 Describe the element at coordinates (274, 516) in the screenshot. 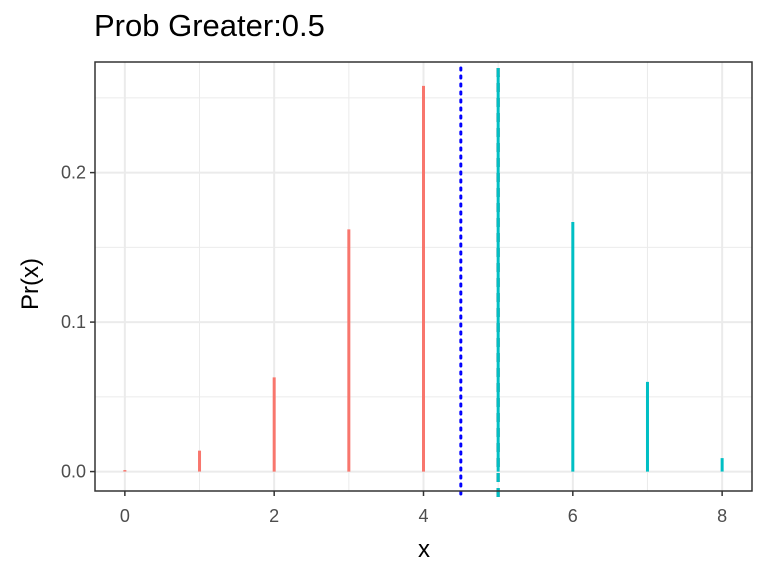

I see `x-tick-label: 2` at that location.